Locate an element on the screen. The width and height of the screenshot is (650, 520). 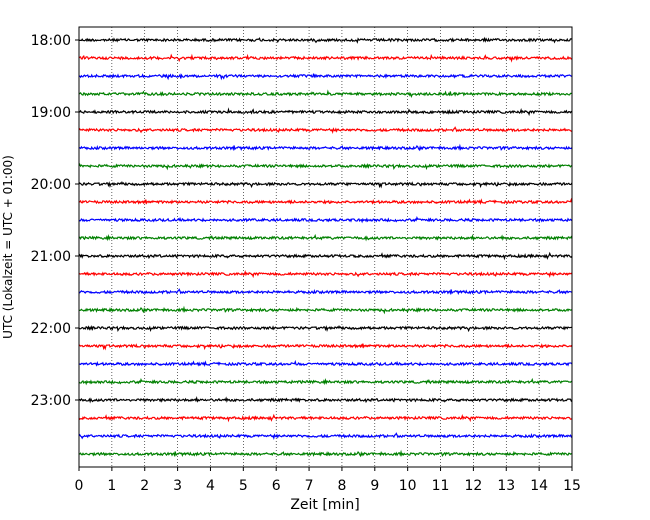
x-tick-label: 1 is located at coordinates (111, 486).